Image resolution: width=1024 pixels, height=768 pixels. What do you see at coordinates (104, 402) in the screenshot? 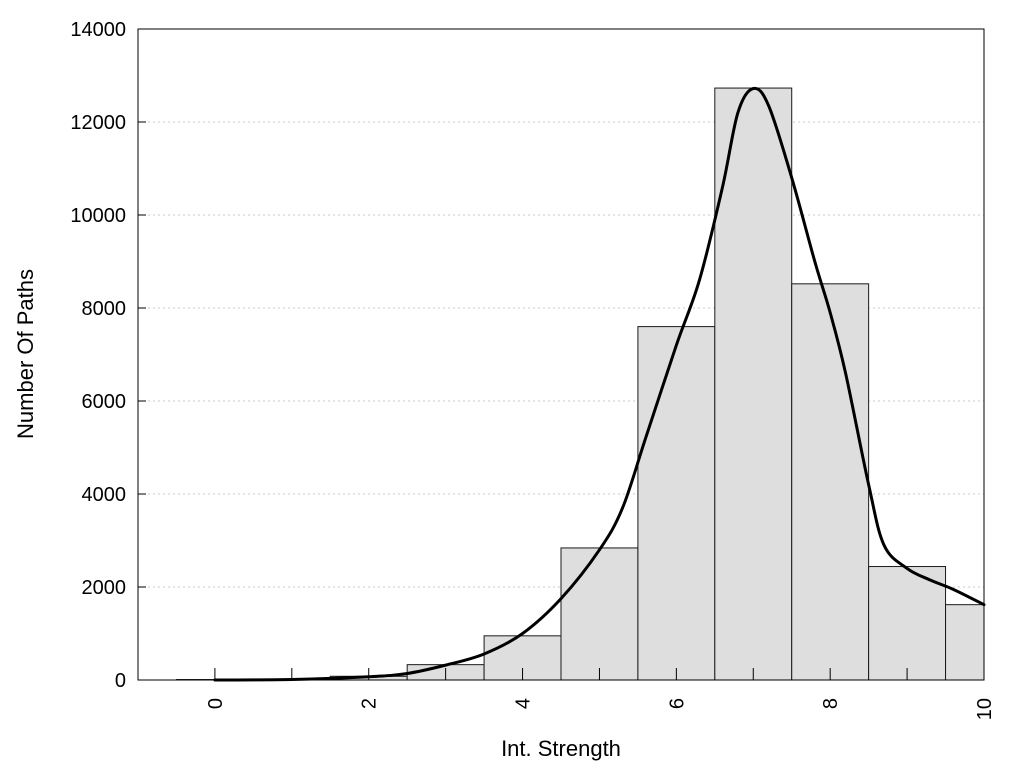
I see `y-tick-label: 6000` at bounding box center [104, 402].